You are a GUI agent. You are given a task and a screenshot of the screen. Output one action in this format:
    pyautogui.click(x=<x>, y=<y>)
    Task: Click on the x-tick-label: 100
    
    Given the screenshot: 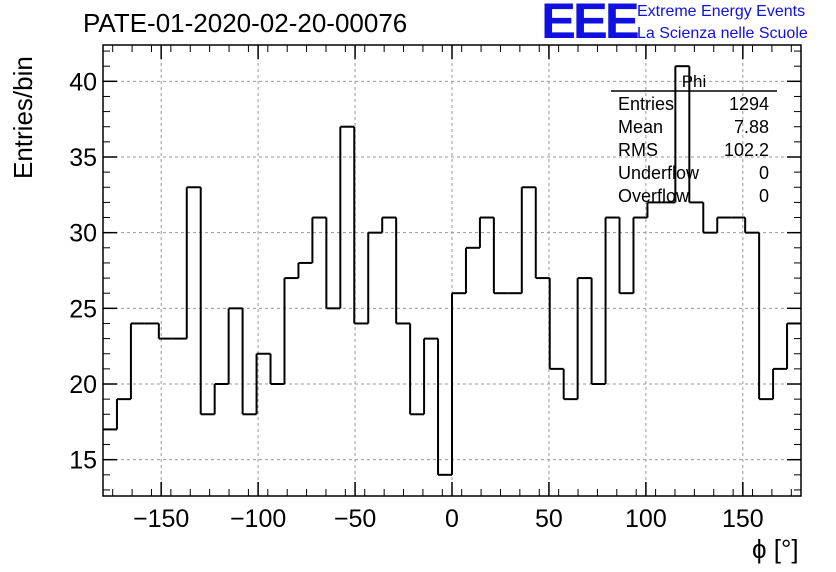 What is the action you would take?
    pyautogui.click(x=646, y=519)
    